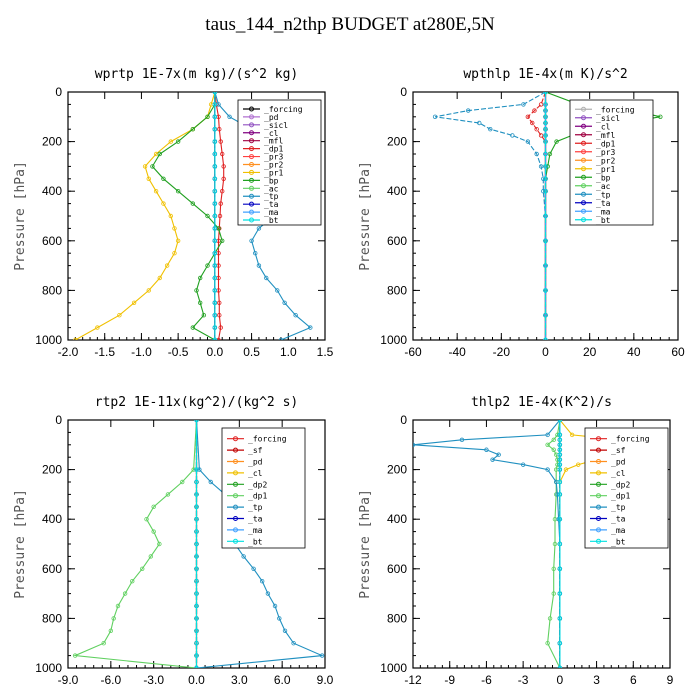  Describe the element at coordinates (633, 680) in the screenshot. I see `x-tick-label: 6` at that location.